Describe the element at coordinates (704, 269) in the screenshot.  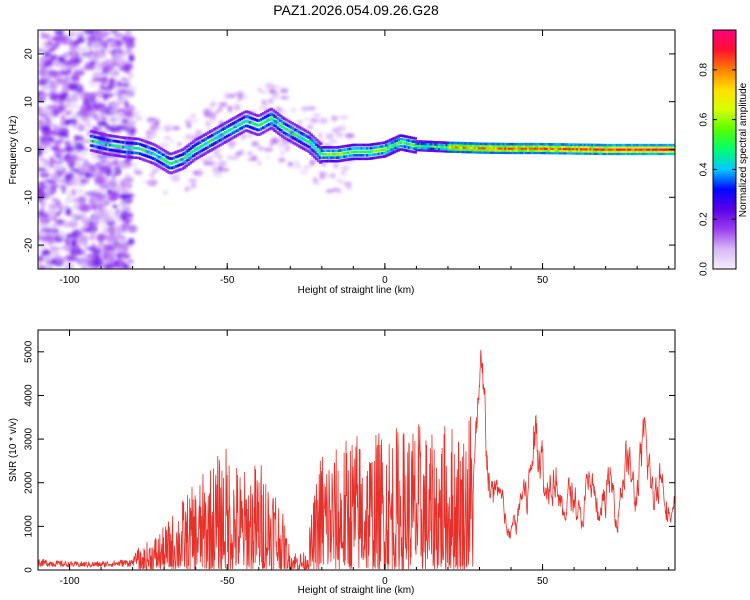
I see `colorbar-tick-label: 0.0` at that location.